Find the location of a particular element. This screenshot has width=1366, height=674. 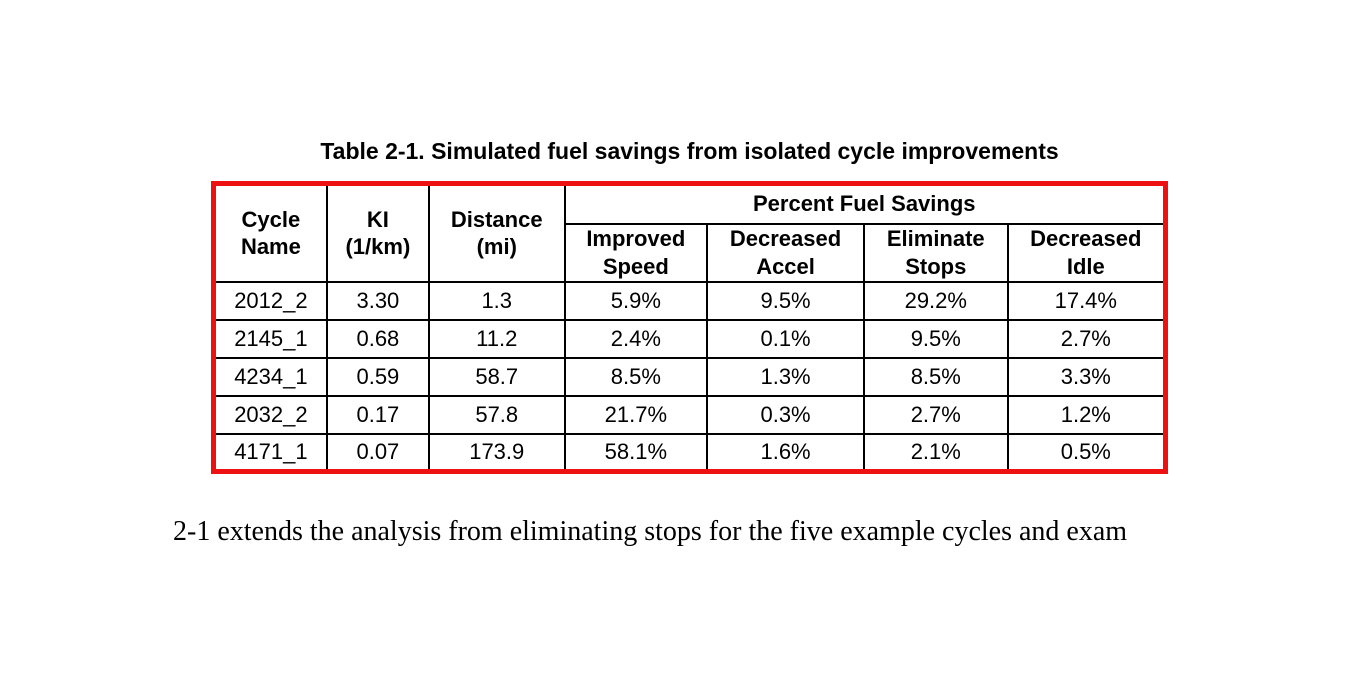

table-cell: 58.1% is located at coordinates (636, 452).